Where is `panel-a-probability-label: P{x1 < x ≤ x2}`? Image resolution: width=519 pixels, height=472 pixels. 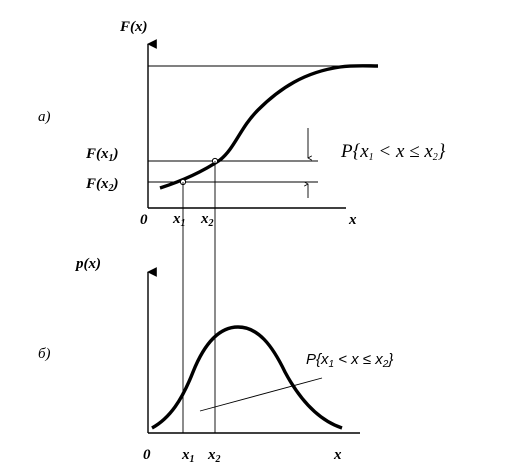
panel-a-probability-label: P{x1 < x ≤ x2} is located at coordinates (393, 152).